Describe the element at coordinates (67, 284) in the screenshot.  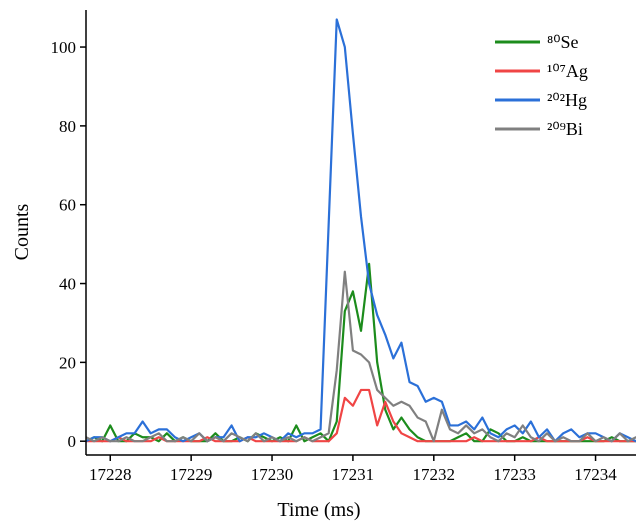
I see `y-tick-label: 40` at that location.